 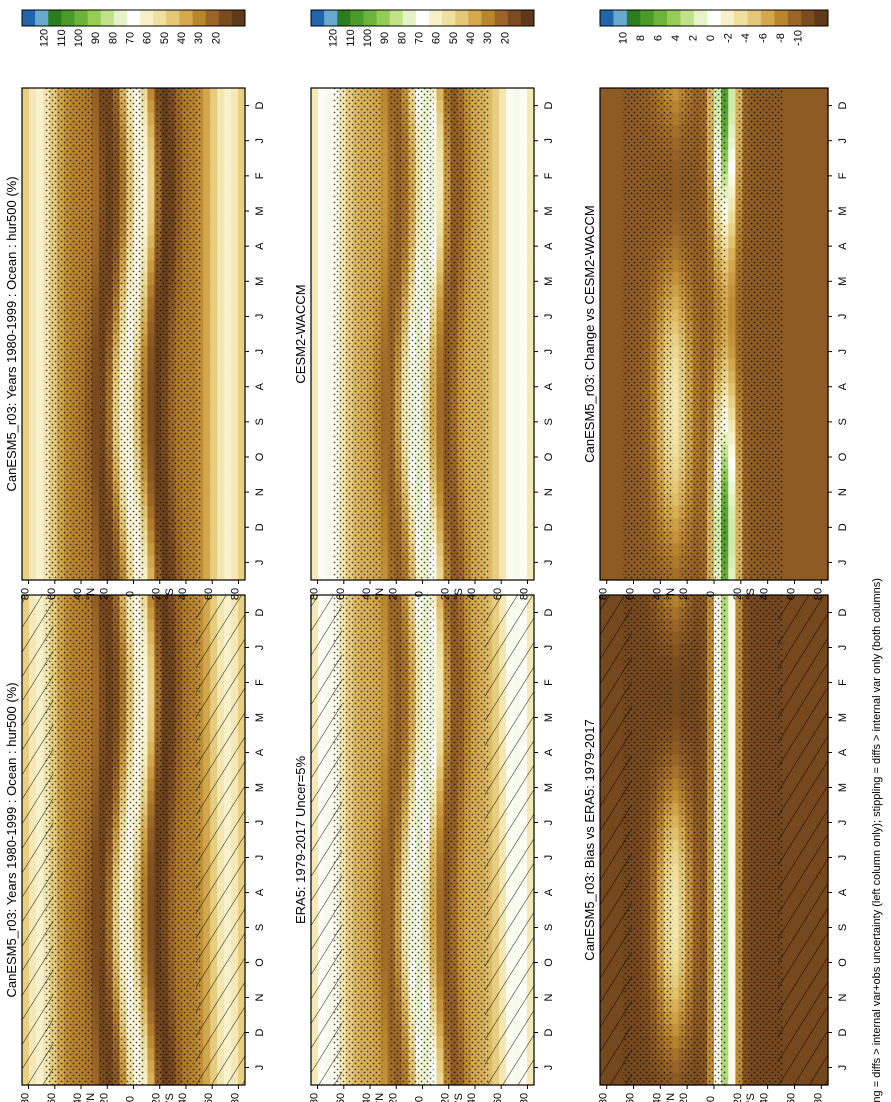 I want to click on month-tick-label: F, so click(x=549, y=682).